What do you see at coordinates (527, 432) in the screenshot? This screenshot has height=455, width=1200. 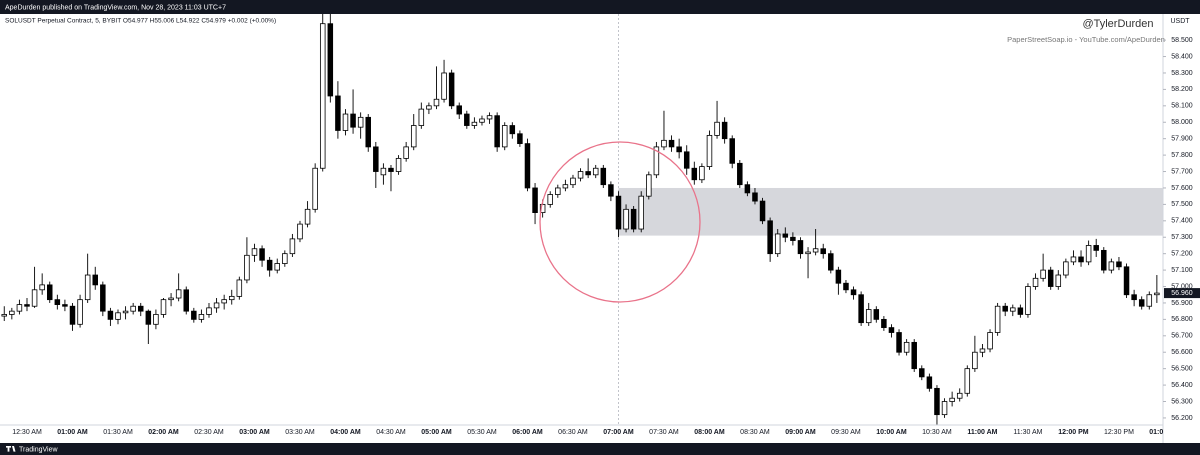 I see `x-tick-label: 06:00 AM` at bounding box center [527, 432].